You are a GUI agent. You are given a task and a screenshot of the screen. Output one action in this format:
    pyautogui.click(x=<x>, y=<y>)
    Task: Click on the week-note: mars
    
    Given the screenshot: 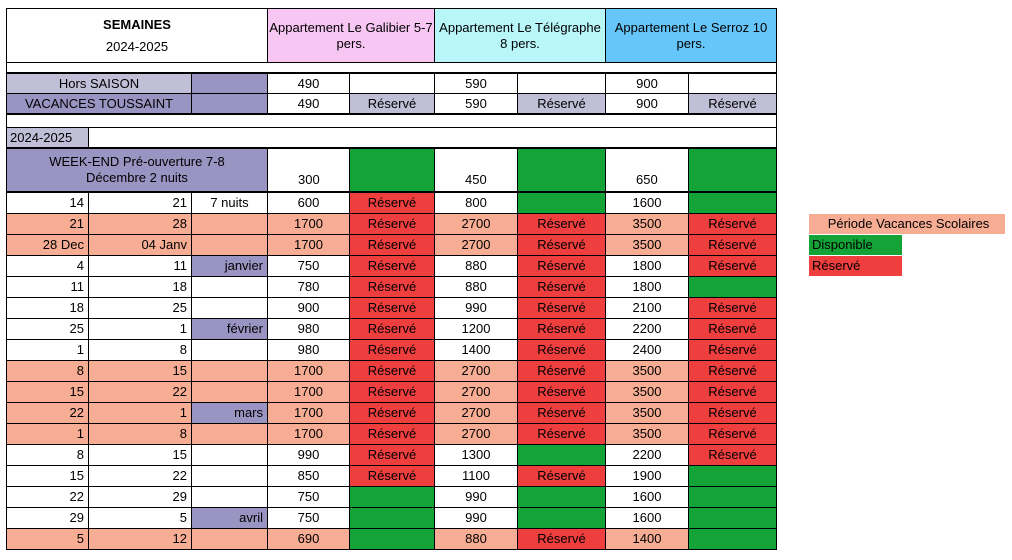 What is the action you would take?
    pyautogui.click(x=229, y=413)
    